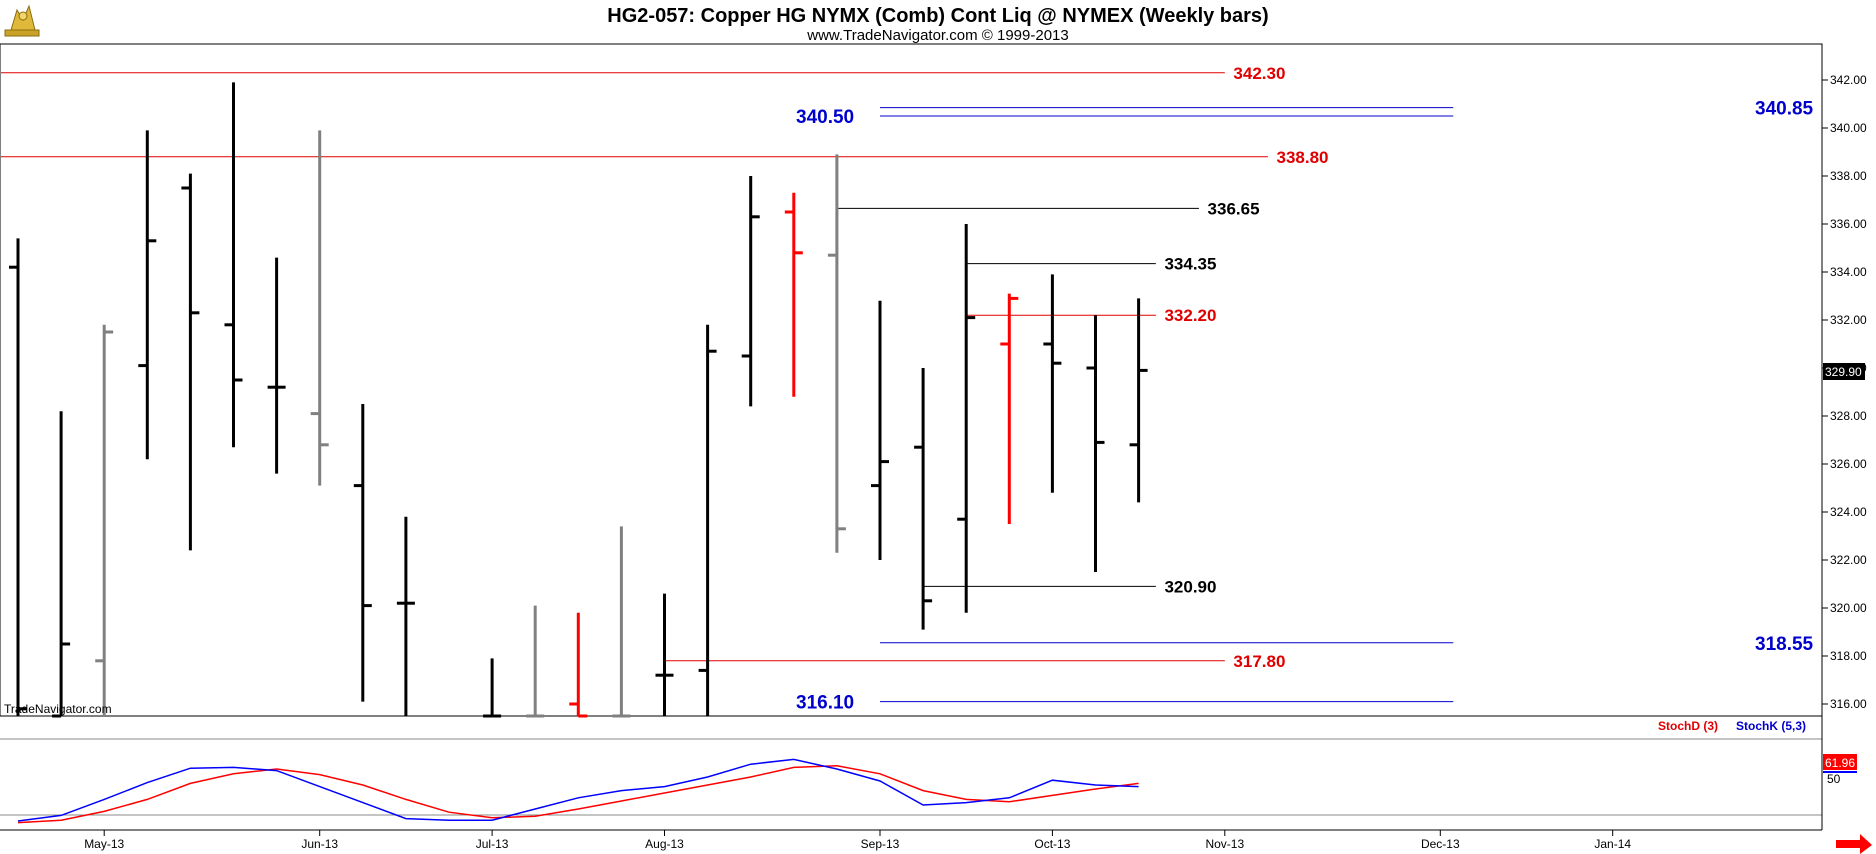 This screenshot has width=1876, height=854. I want to click on last-price-label: 329.90, so click(1843, 372).